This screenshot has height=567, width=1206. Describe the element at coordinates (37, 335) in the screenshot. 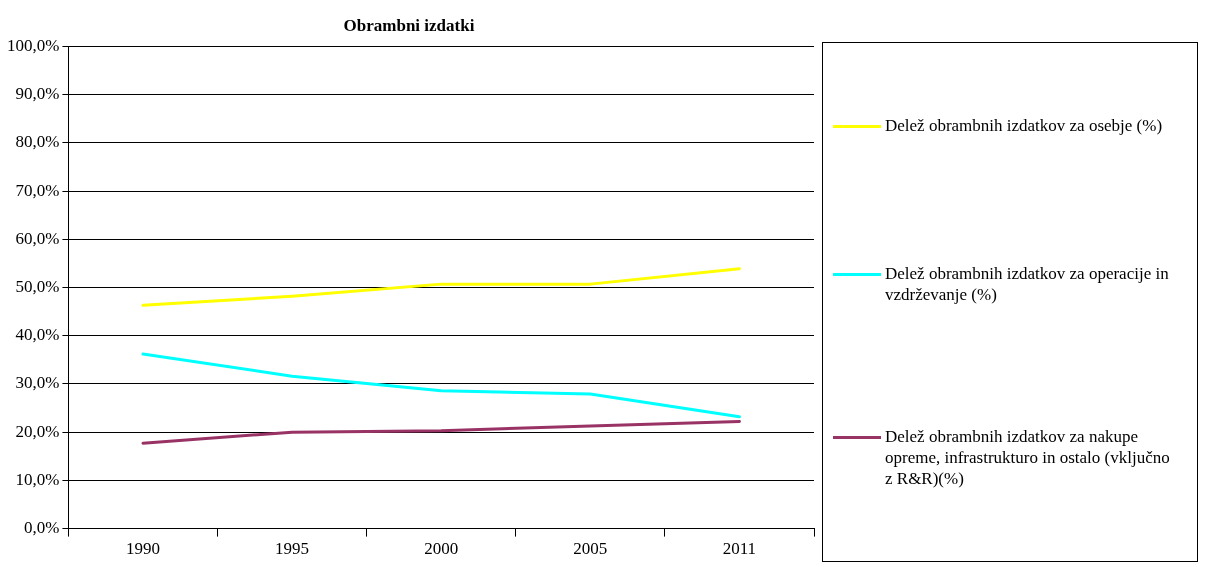

I see `y-tick-label: 40,0%` at that location.